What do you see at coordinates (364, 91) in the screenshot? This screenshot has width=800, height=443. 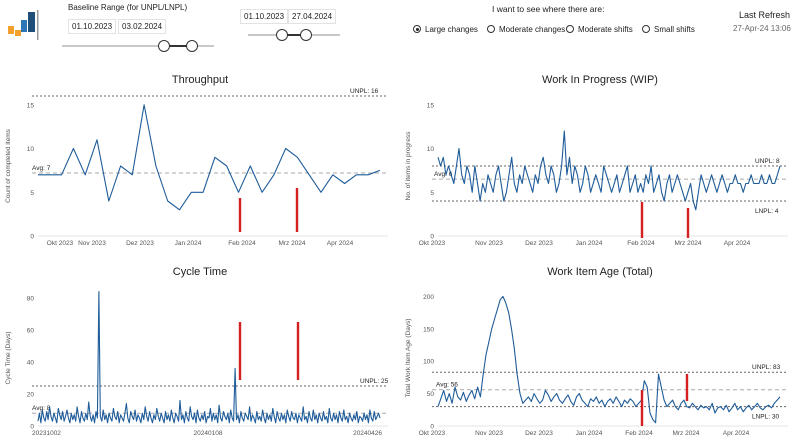 I see `reference-line-label: UNPL: 16` at bounding box center [364, 91].